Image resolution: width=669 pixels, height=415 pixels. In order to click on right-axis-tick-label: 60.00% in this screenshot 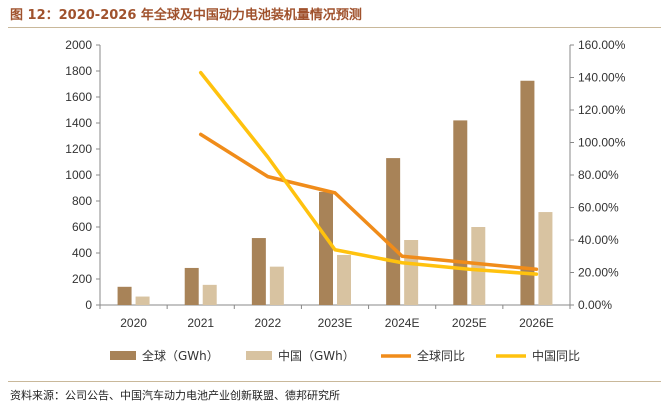, I will do `click(598, 208)`.